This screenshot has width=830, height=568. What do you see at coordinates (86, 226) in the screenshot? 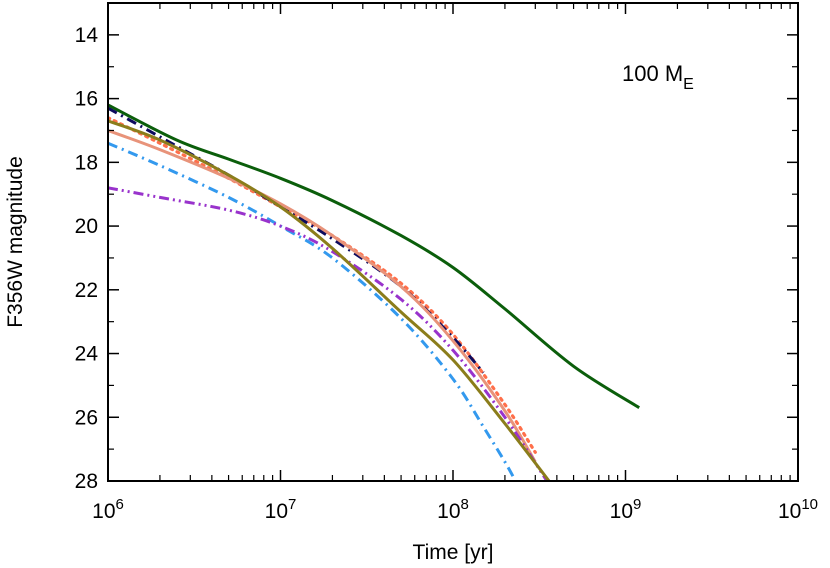
I see `y-tick-label: 20` at bounding box center [86, 226].